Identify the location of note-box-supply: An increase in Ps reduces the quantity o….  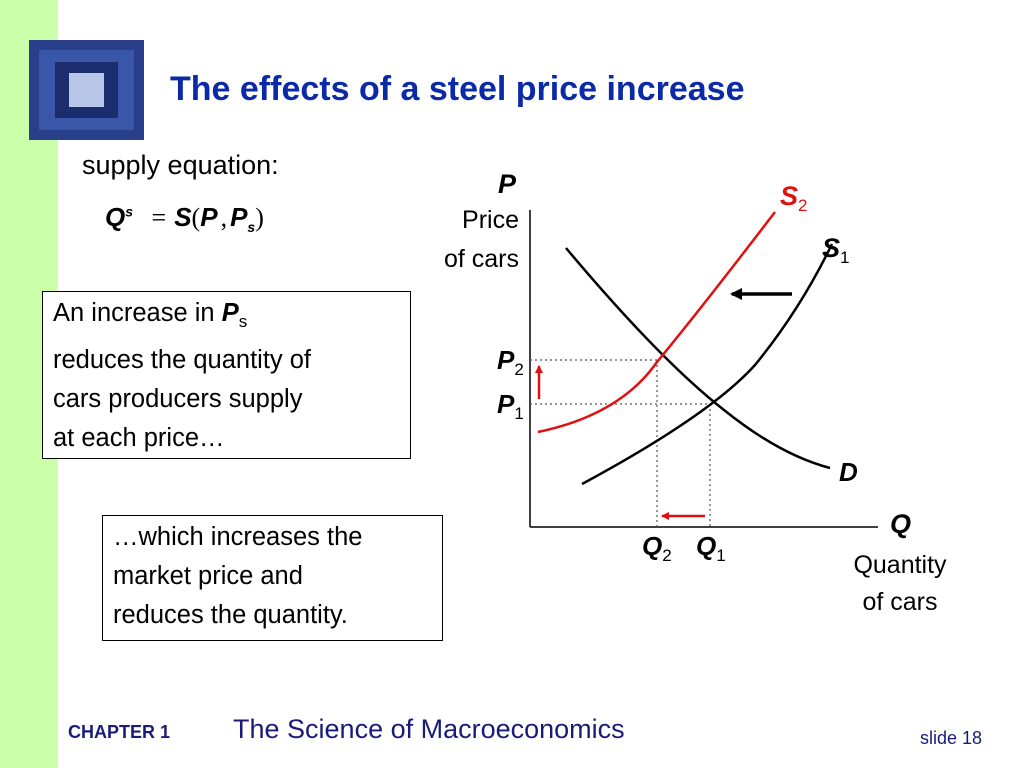
(226, 375).